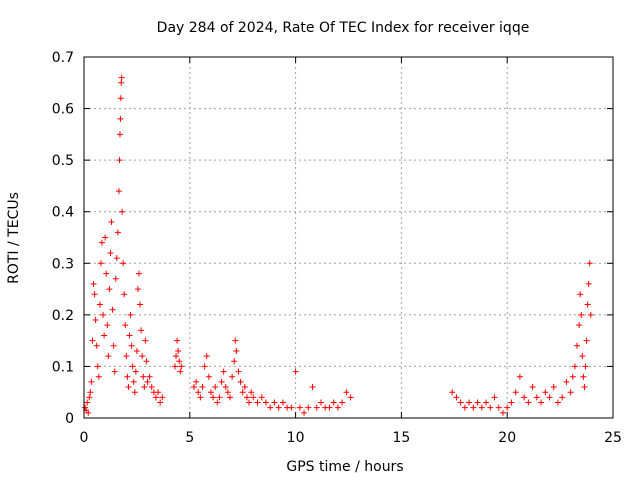 Image resolution: width=640 pixels, height=480 pixels. I want to click on x-tick-label: 10, so click(296, 438).